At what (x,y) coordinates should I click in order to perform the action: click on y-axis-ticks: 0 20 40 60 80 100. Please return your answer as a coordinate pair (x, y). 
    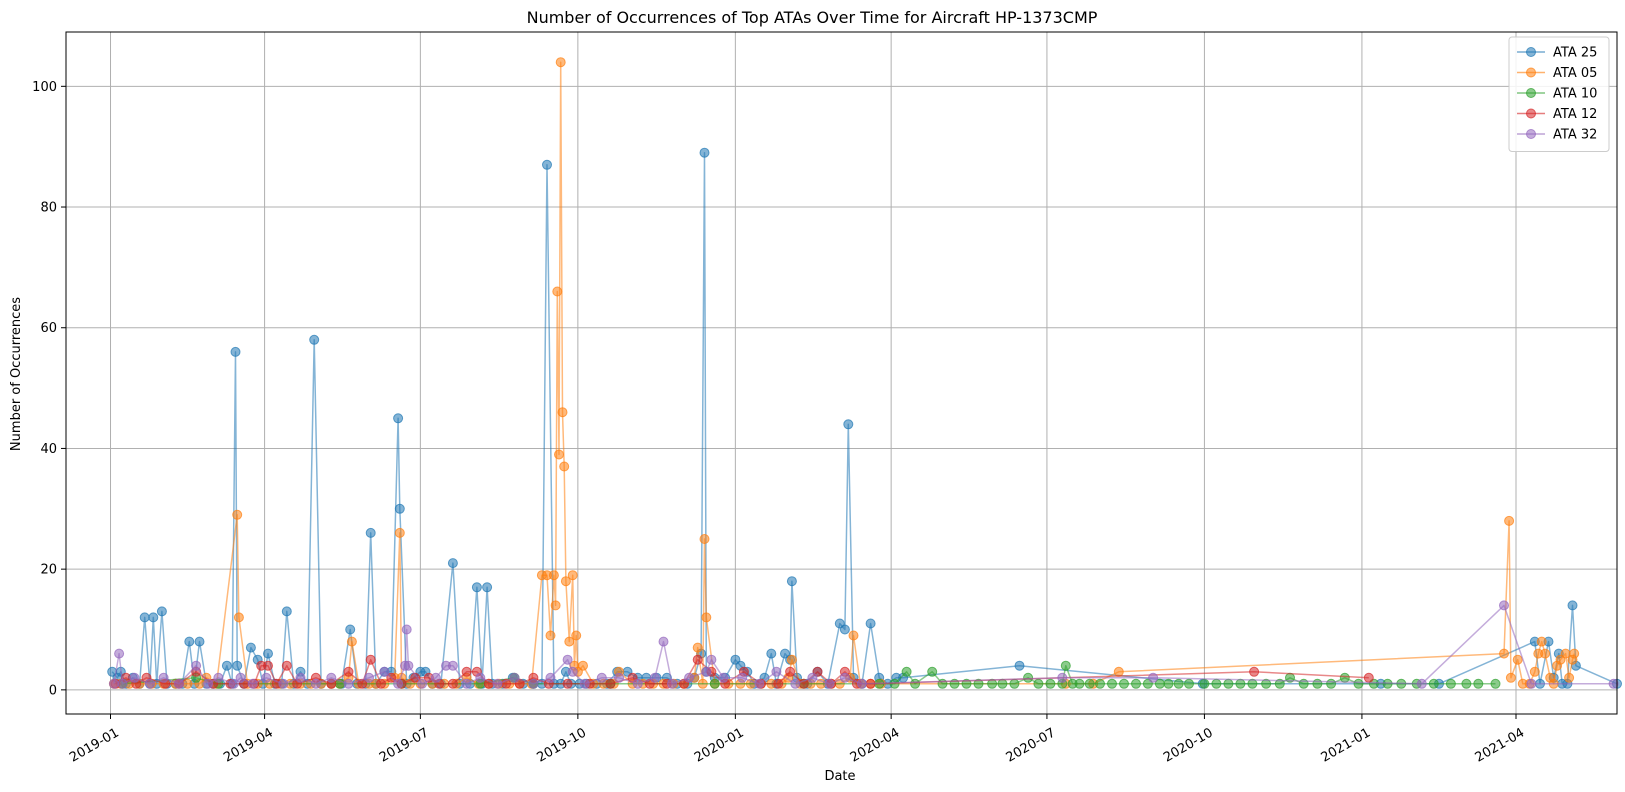
    Looking at the image, I should click on (49, 389).